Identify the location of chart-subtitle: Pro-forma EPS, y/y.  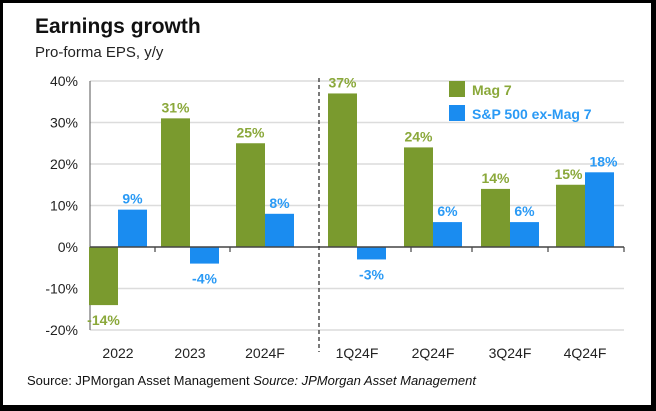
(99, 52).